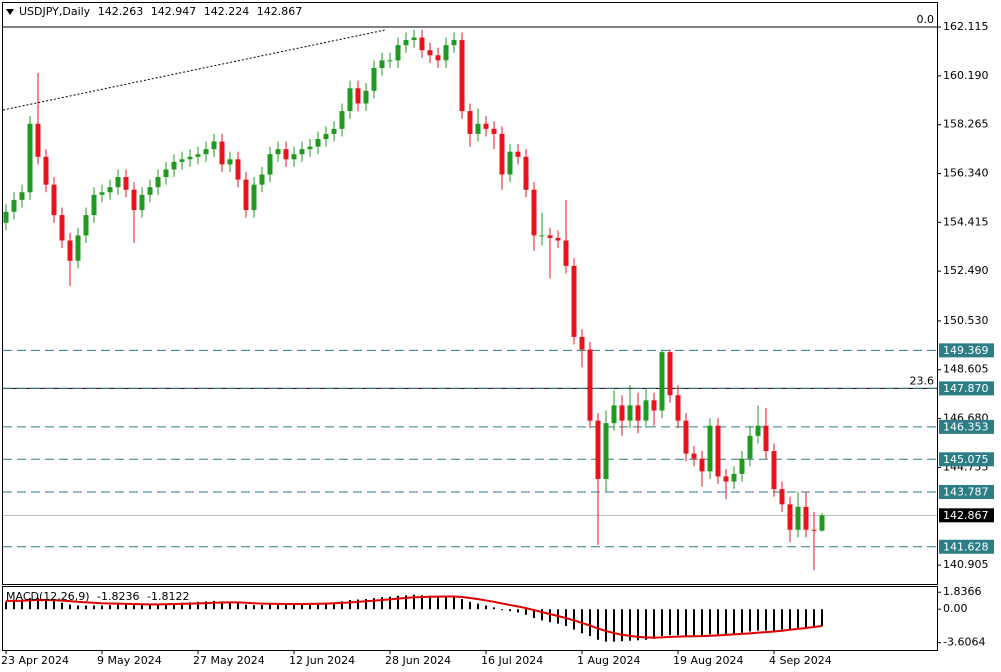 Image resolution: width=1001 pixels, height=672 pixels. I want to click on y-tick-label: -3.6064, so click(964, 642).